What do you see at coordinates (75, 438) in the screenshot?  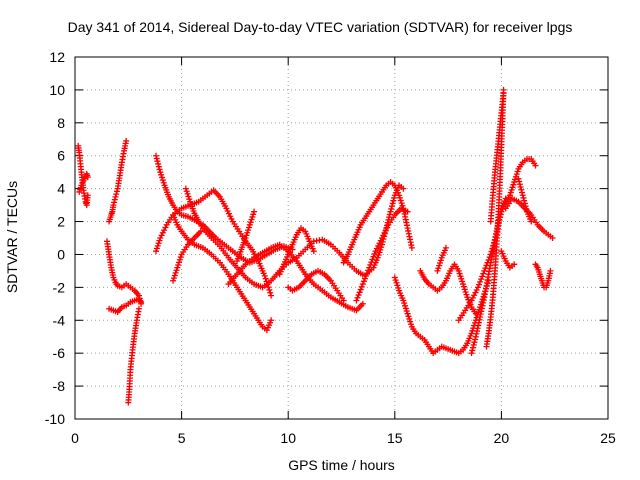 I see `x-tick-label: 0` at bounding box center [75, 438].